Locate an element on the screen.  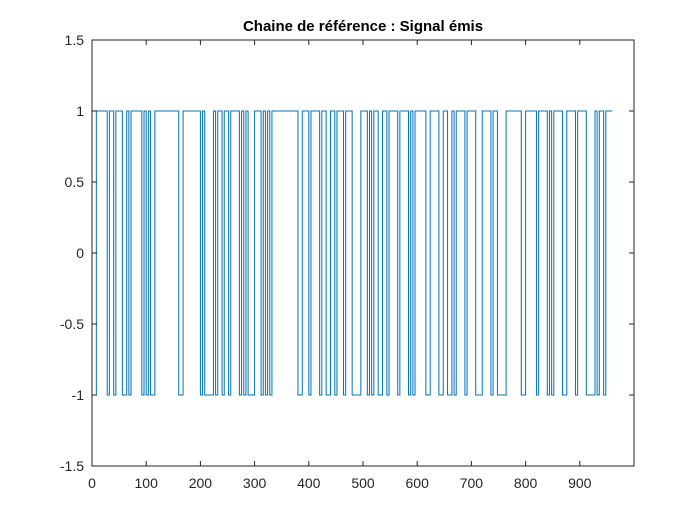
x-tick-label: 500 is located at coordinates (363, 483).